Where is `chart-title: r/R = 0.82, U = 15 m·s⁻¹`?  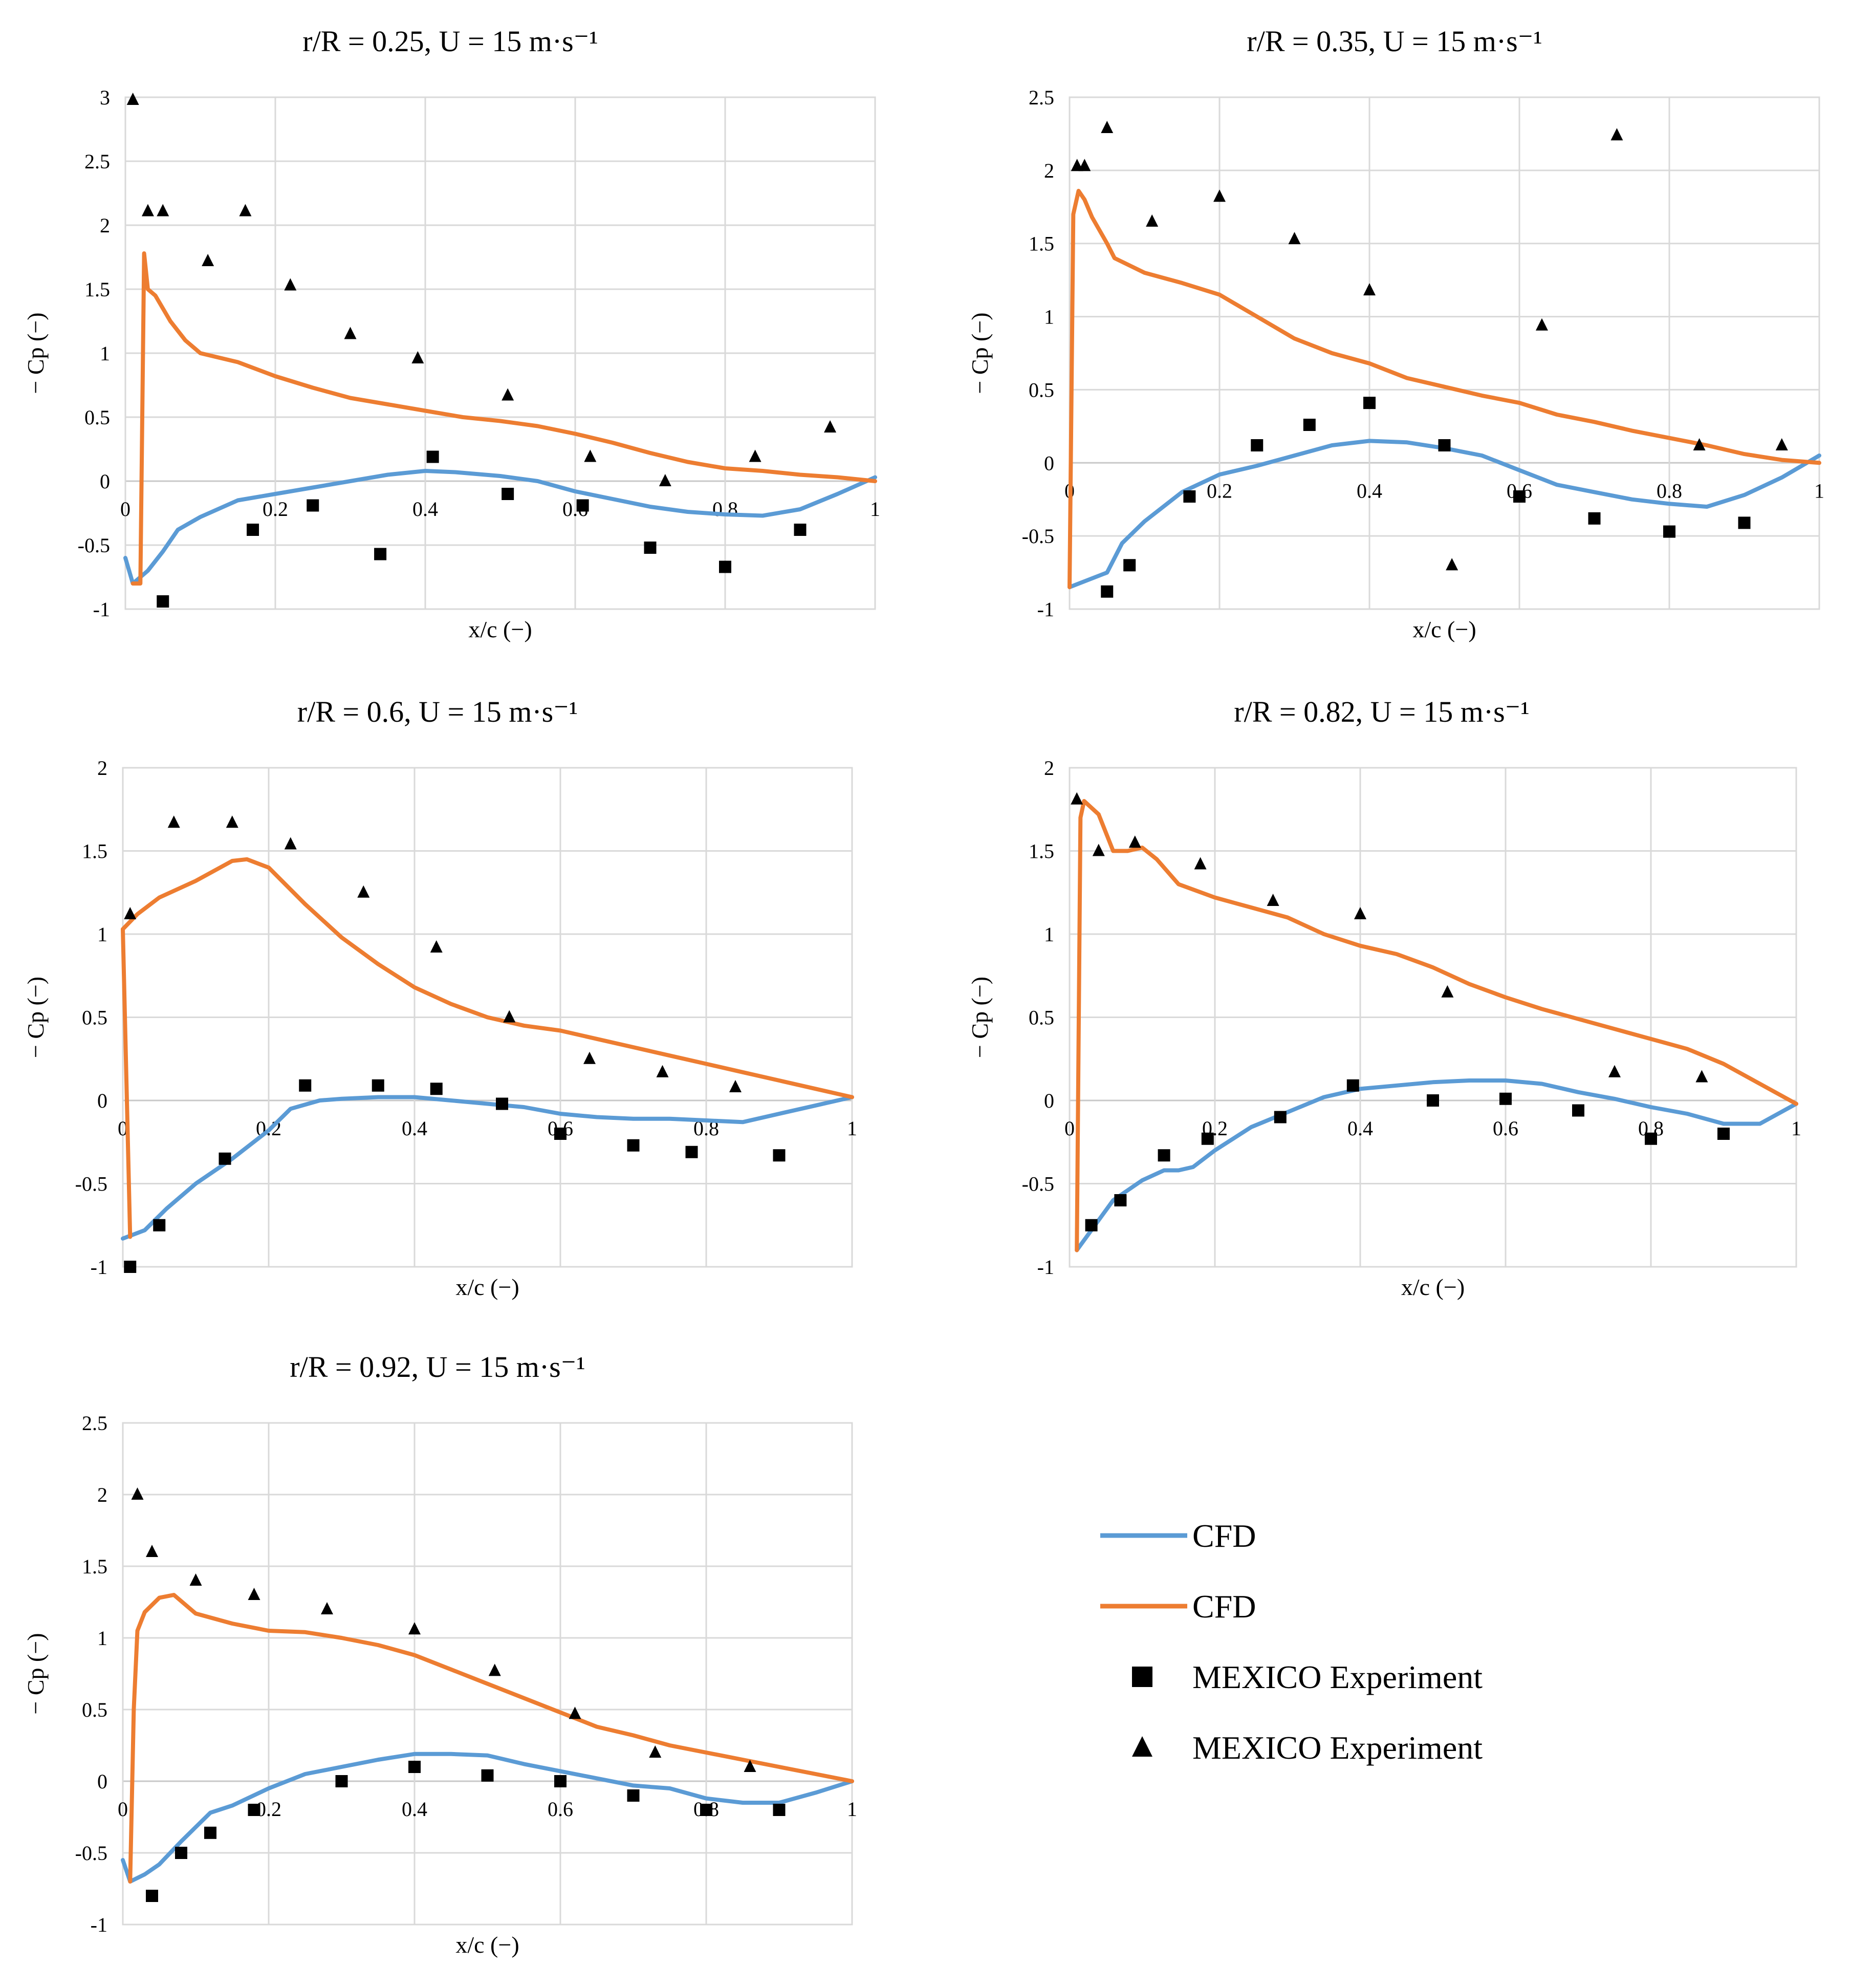 chart-title: r/R = 0.82, U = 15 m·s⁻¹ is located at coordinates (1382, 711).